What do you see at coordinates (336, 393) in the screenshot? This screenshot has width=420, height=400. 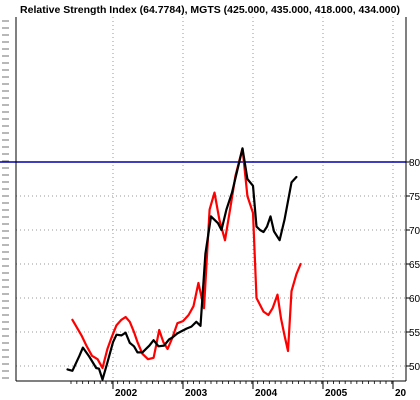 I see `x-tick-label: 2005` at bounding box center [336, 393].